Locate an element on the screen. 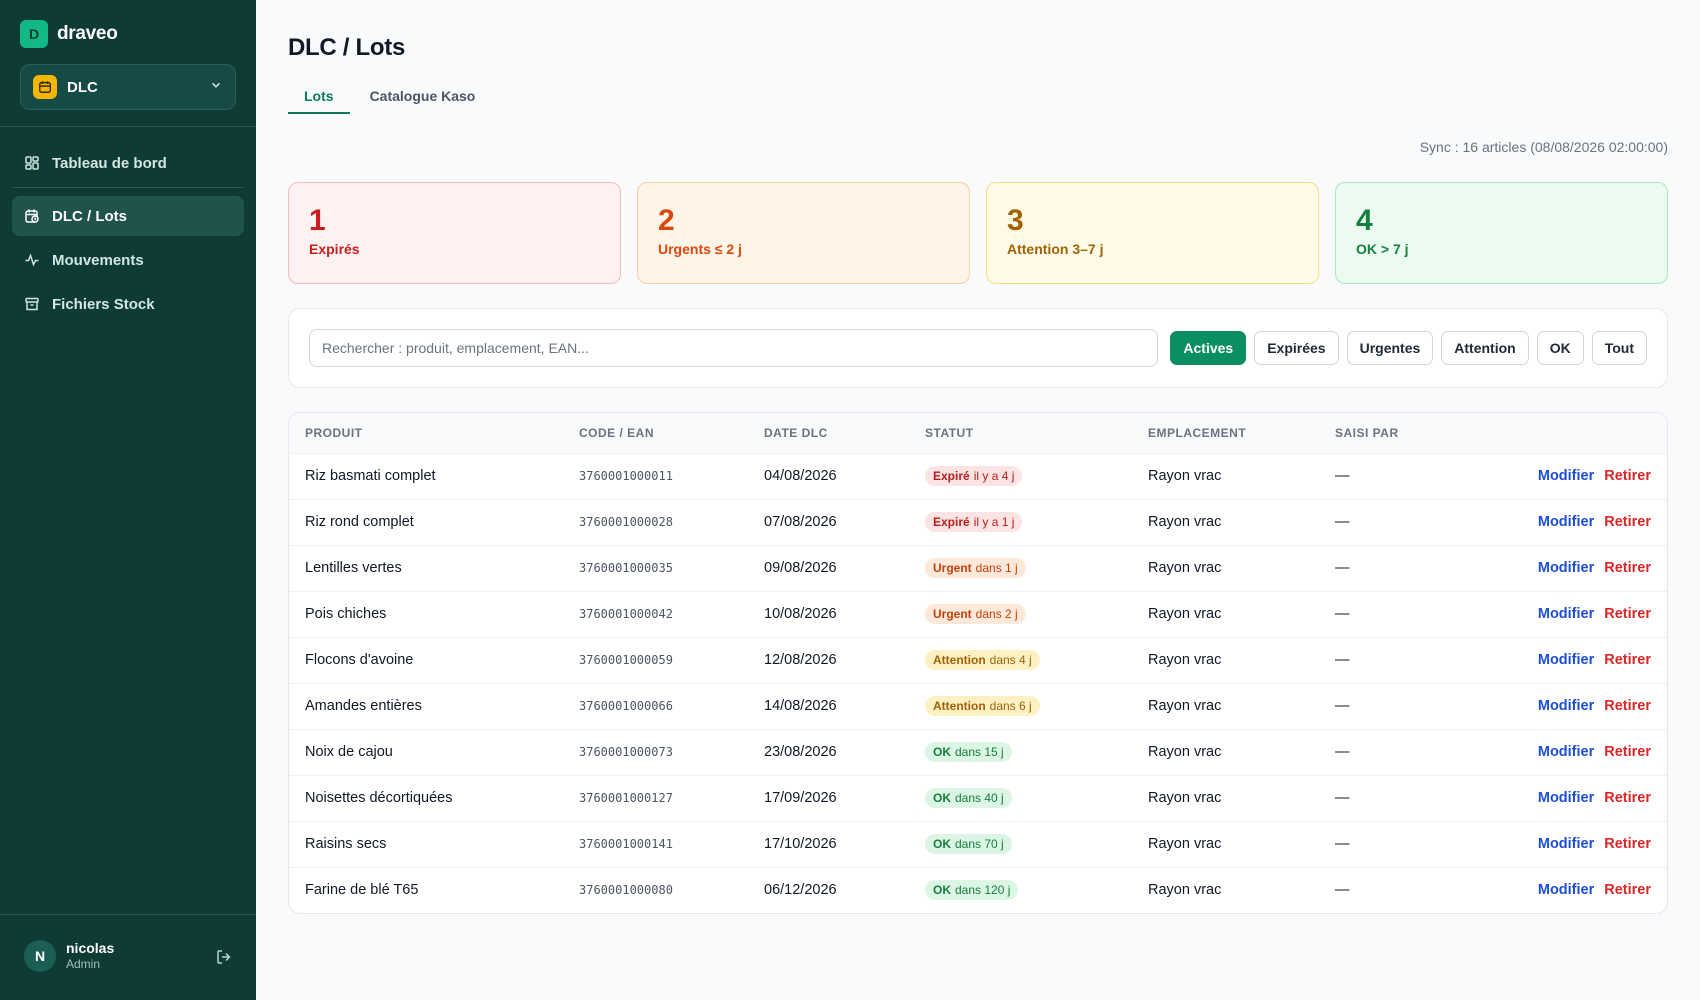  status-badge: Expiré il y a 4 j is located at coordinates (974, 476).